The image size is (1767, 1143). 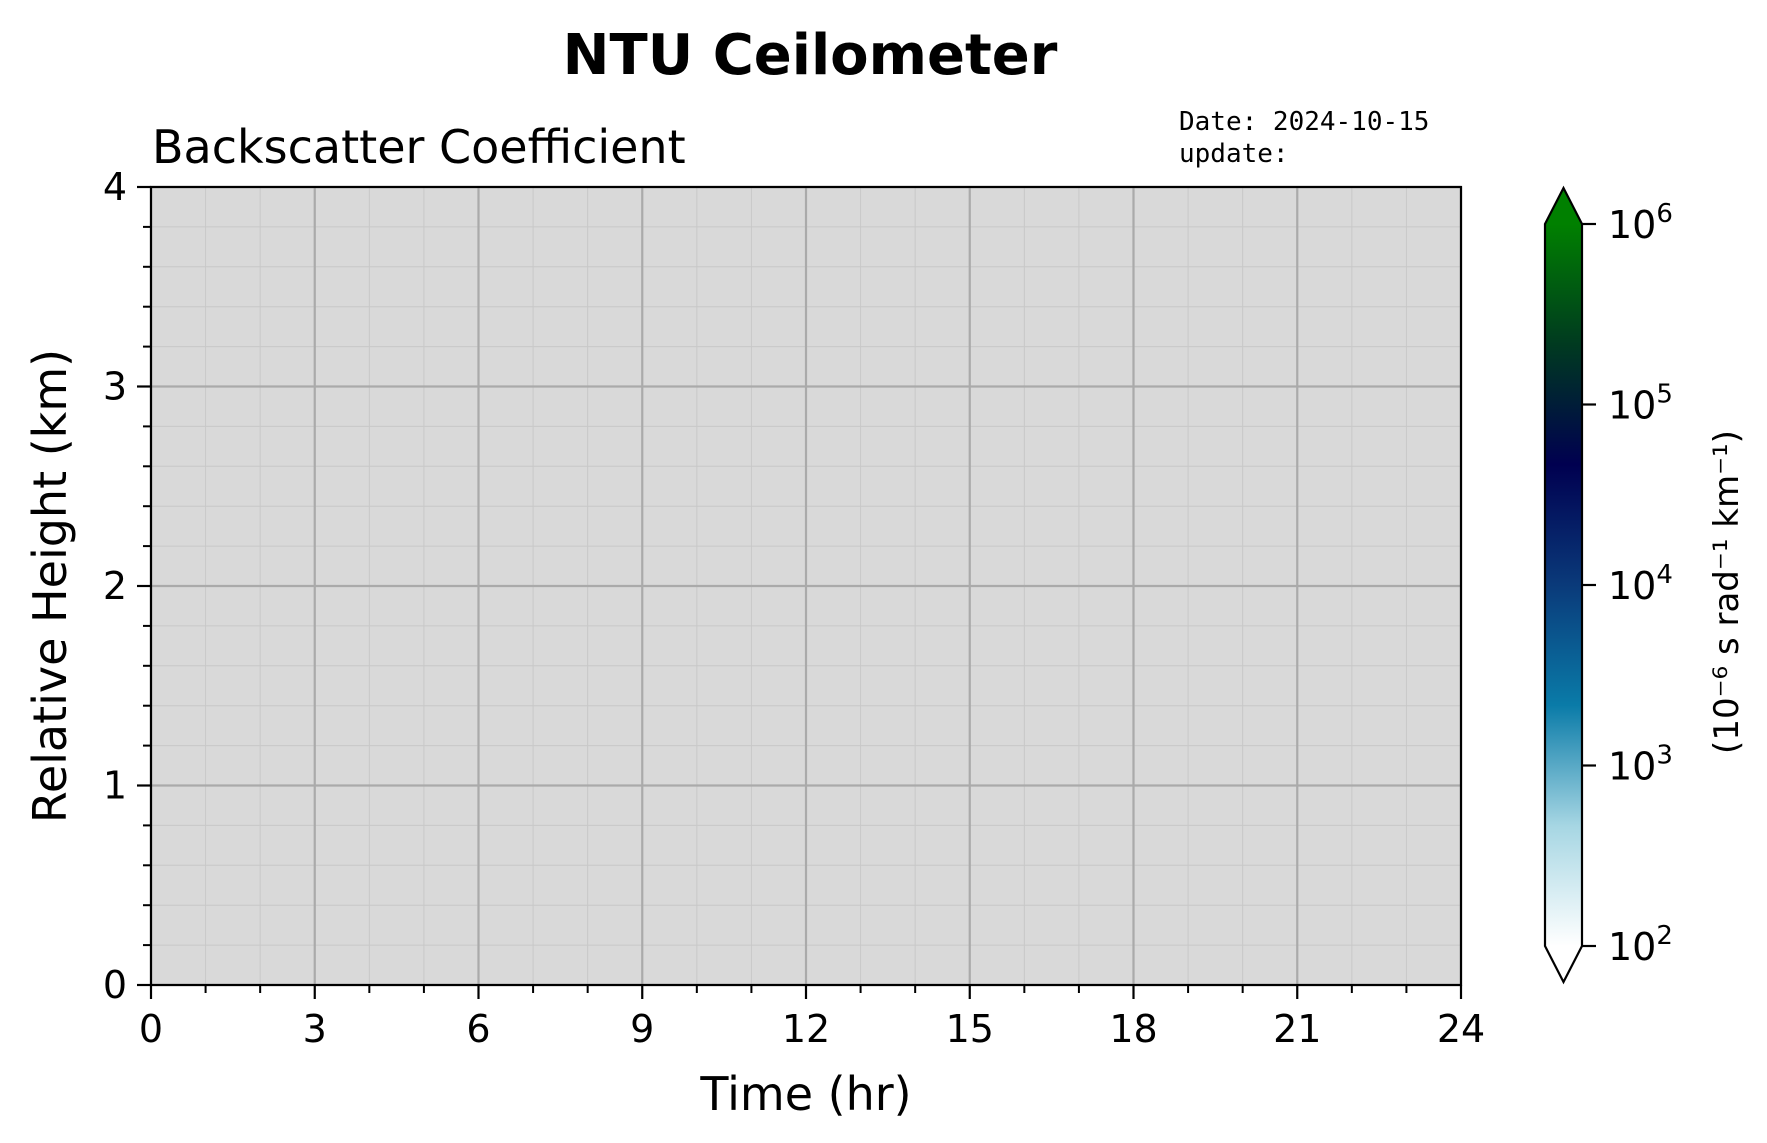 What do you see at coordinates (1563, 585) in the screenshot?
I see `colorbar-gradient` at bounding box center [1563, 585].